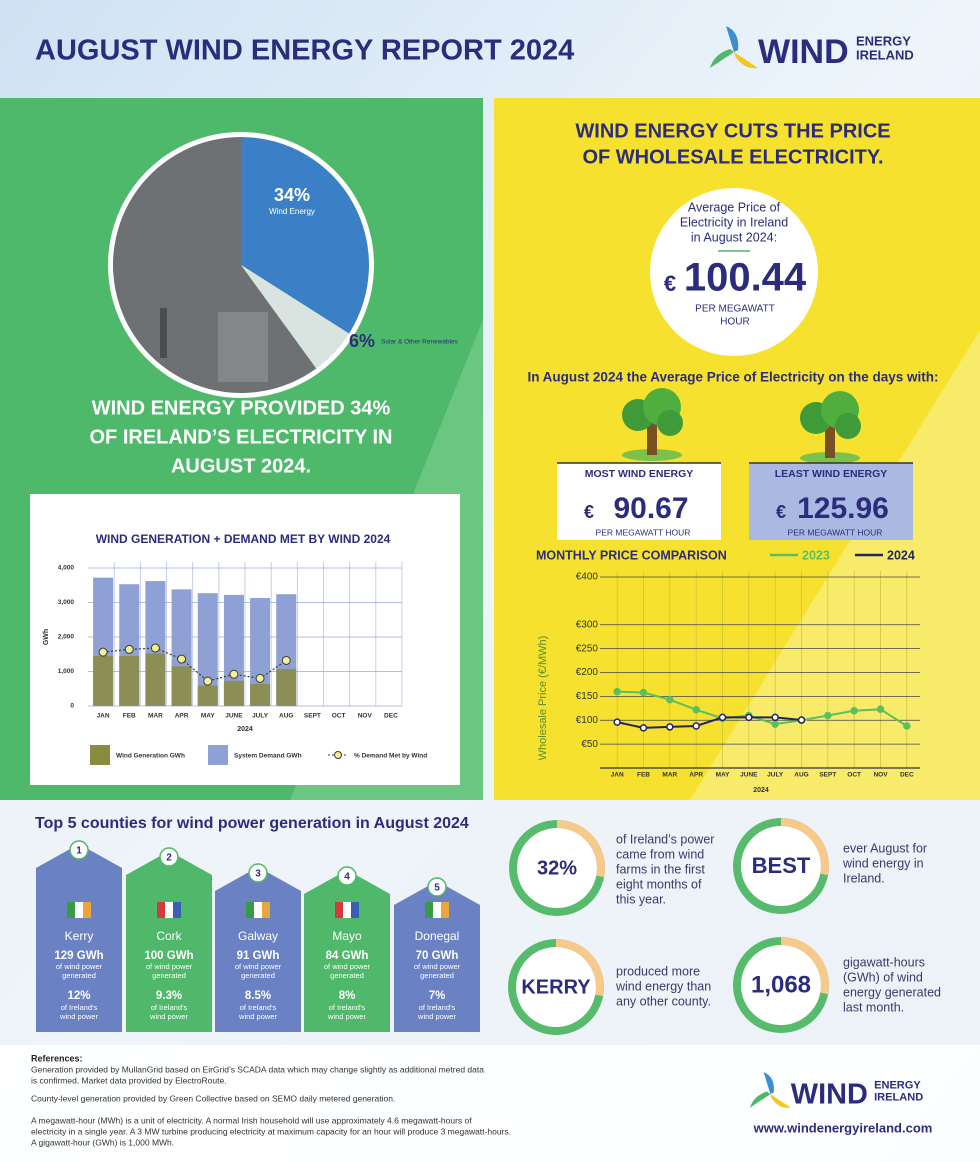 The width and height of the screenshot is (980, 1162). Describe the element at coordinates (898, 1097) in the screenshot. I see `logo-line: IRELAND` at that location.